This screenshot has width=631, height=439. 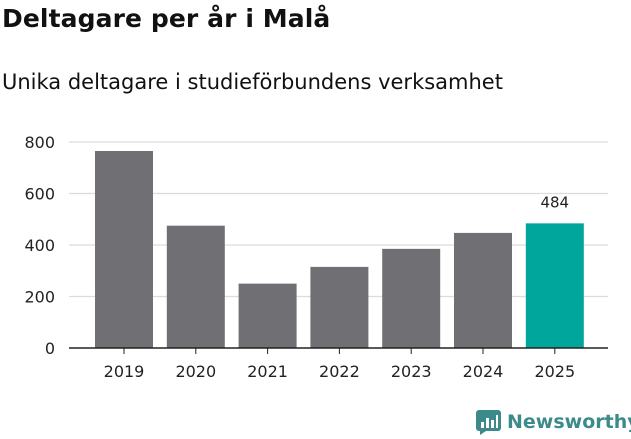 I want to click on x-tick-label: 2022, so click(x=339, y=371).